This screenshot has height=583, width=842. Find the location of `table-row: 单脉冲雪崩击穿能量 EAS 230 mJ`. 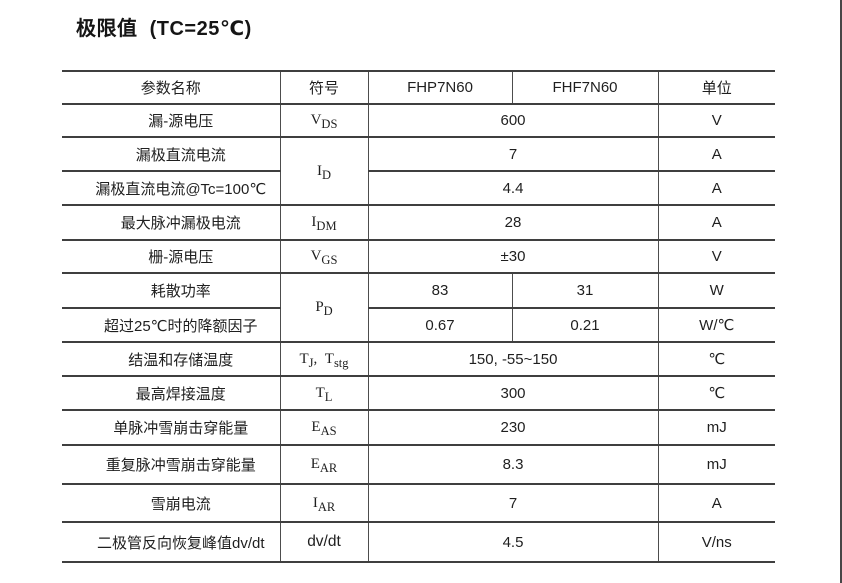

table-row: 单脉冲雪崩击穿能量 EAS 230 mJ is located at coordinates (418, 427).